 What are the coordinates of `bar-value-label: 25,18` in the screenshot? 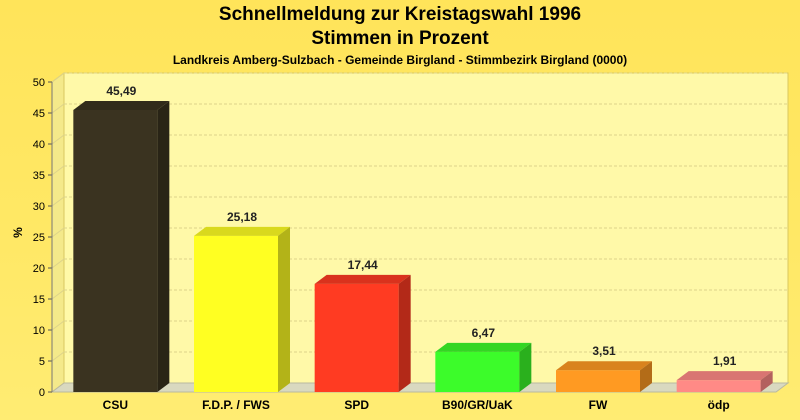 It's located at (242, 217).